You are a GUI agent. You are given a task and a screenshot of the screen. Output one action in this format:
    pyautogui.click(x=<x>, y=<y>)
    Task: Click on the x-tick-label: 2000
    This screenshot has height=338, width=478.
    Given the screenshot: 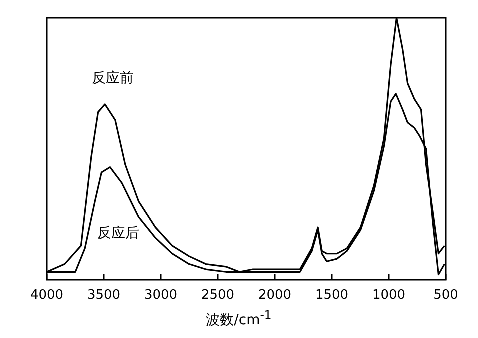 What is the action you would take?
    pyautogui.click(x=275, y=296)
    